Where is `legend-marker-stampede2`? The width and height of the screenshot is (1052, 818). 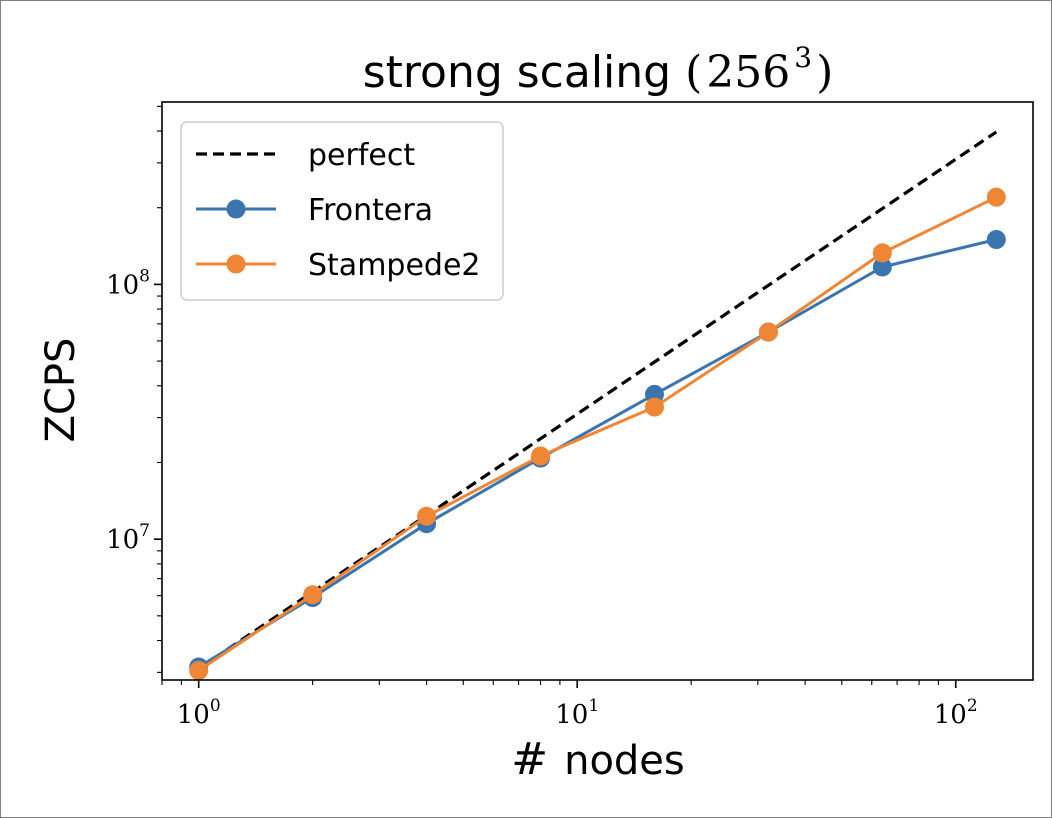 legend-marker-stampede2 is located at coordinates (236, 264).